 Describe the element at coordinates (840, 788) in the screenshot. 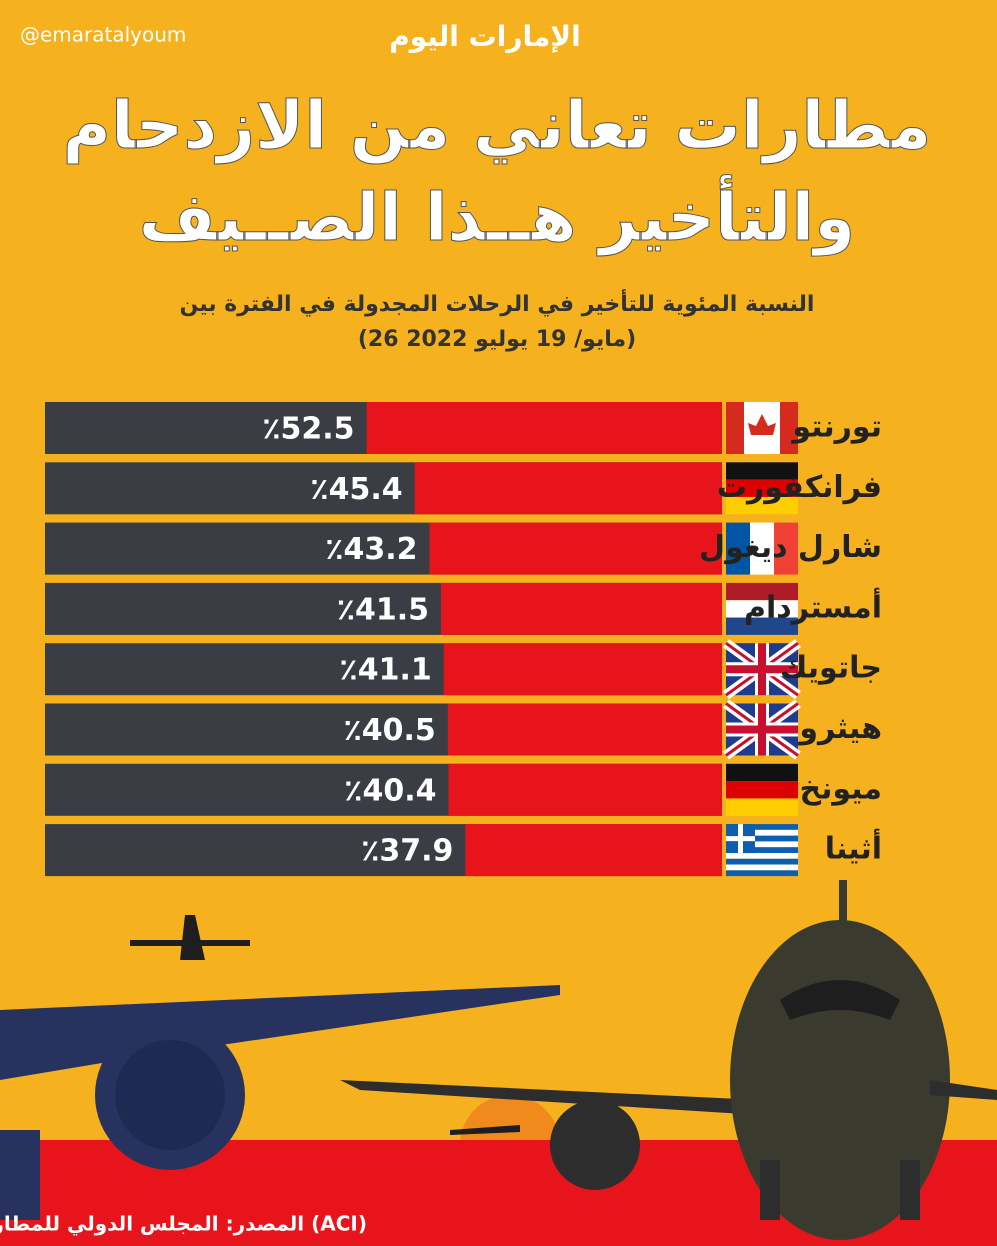

I see `category-label: ميونخ` at that location.